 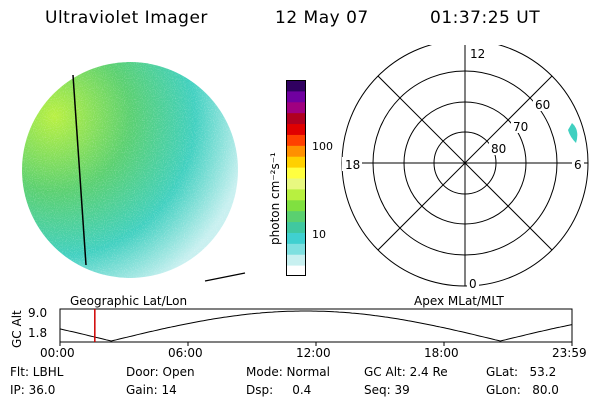 What do you see at coordinates (322, 18) in the screenshot?
I see `image-date: 12 May 07` at bounding box center [322, 18].